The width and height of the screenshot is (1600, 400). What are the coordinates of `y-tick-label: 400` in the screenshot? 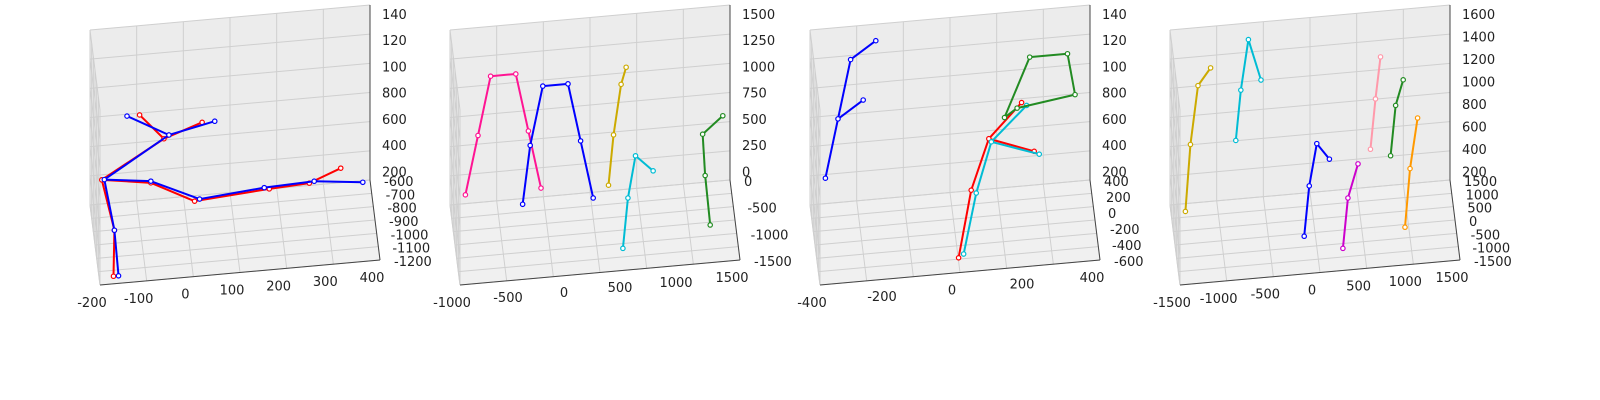 It's located at (1116, 182).